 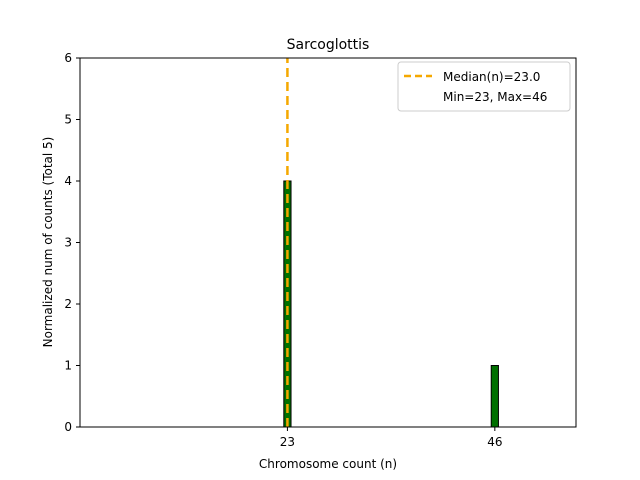 I want to click on x-tick-label-0: 23, so click(x=287, y=442).